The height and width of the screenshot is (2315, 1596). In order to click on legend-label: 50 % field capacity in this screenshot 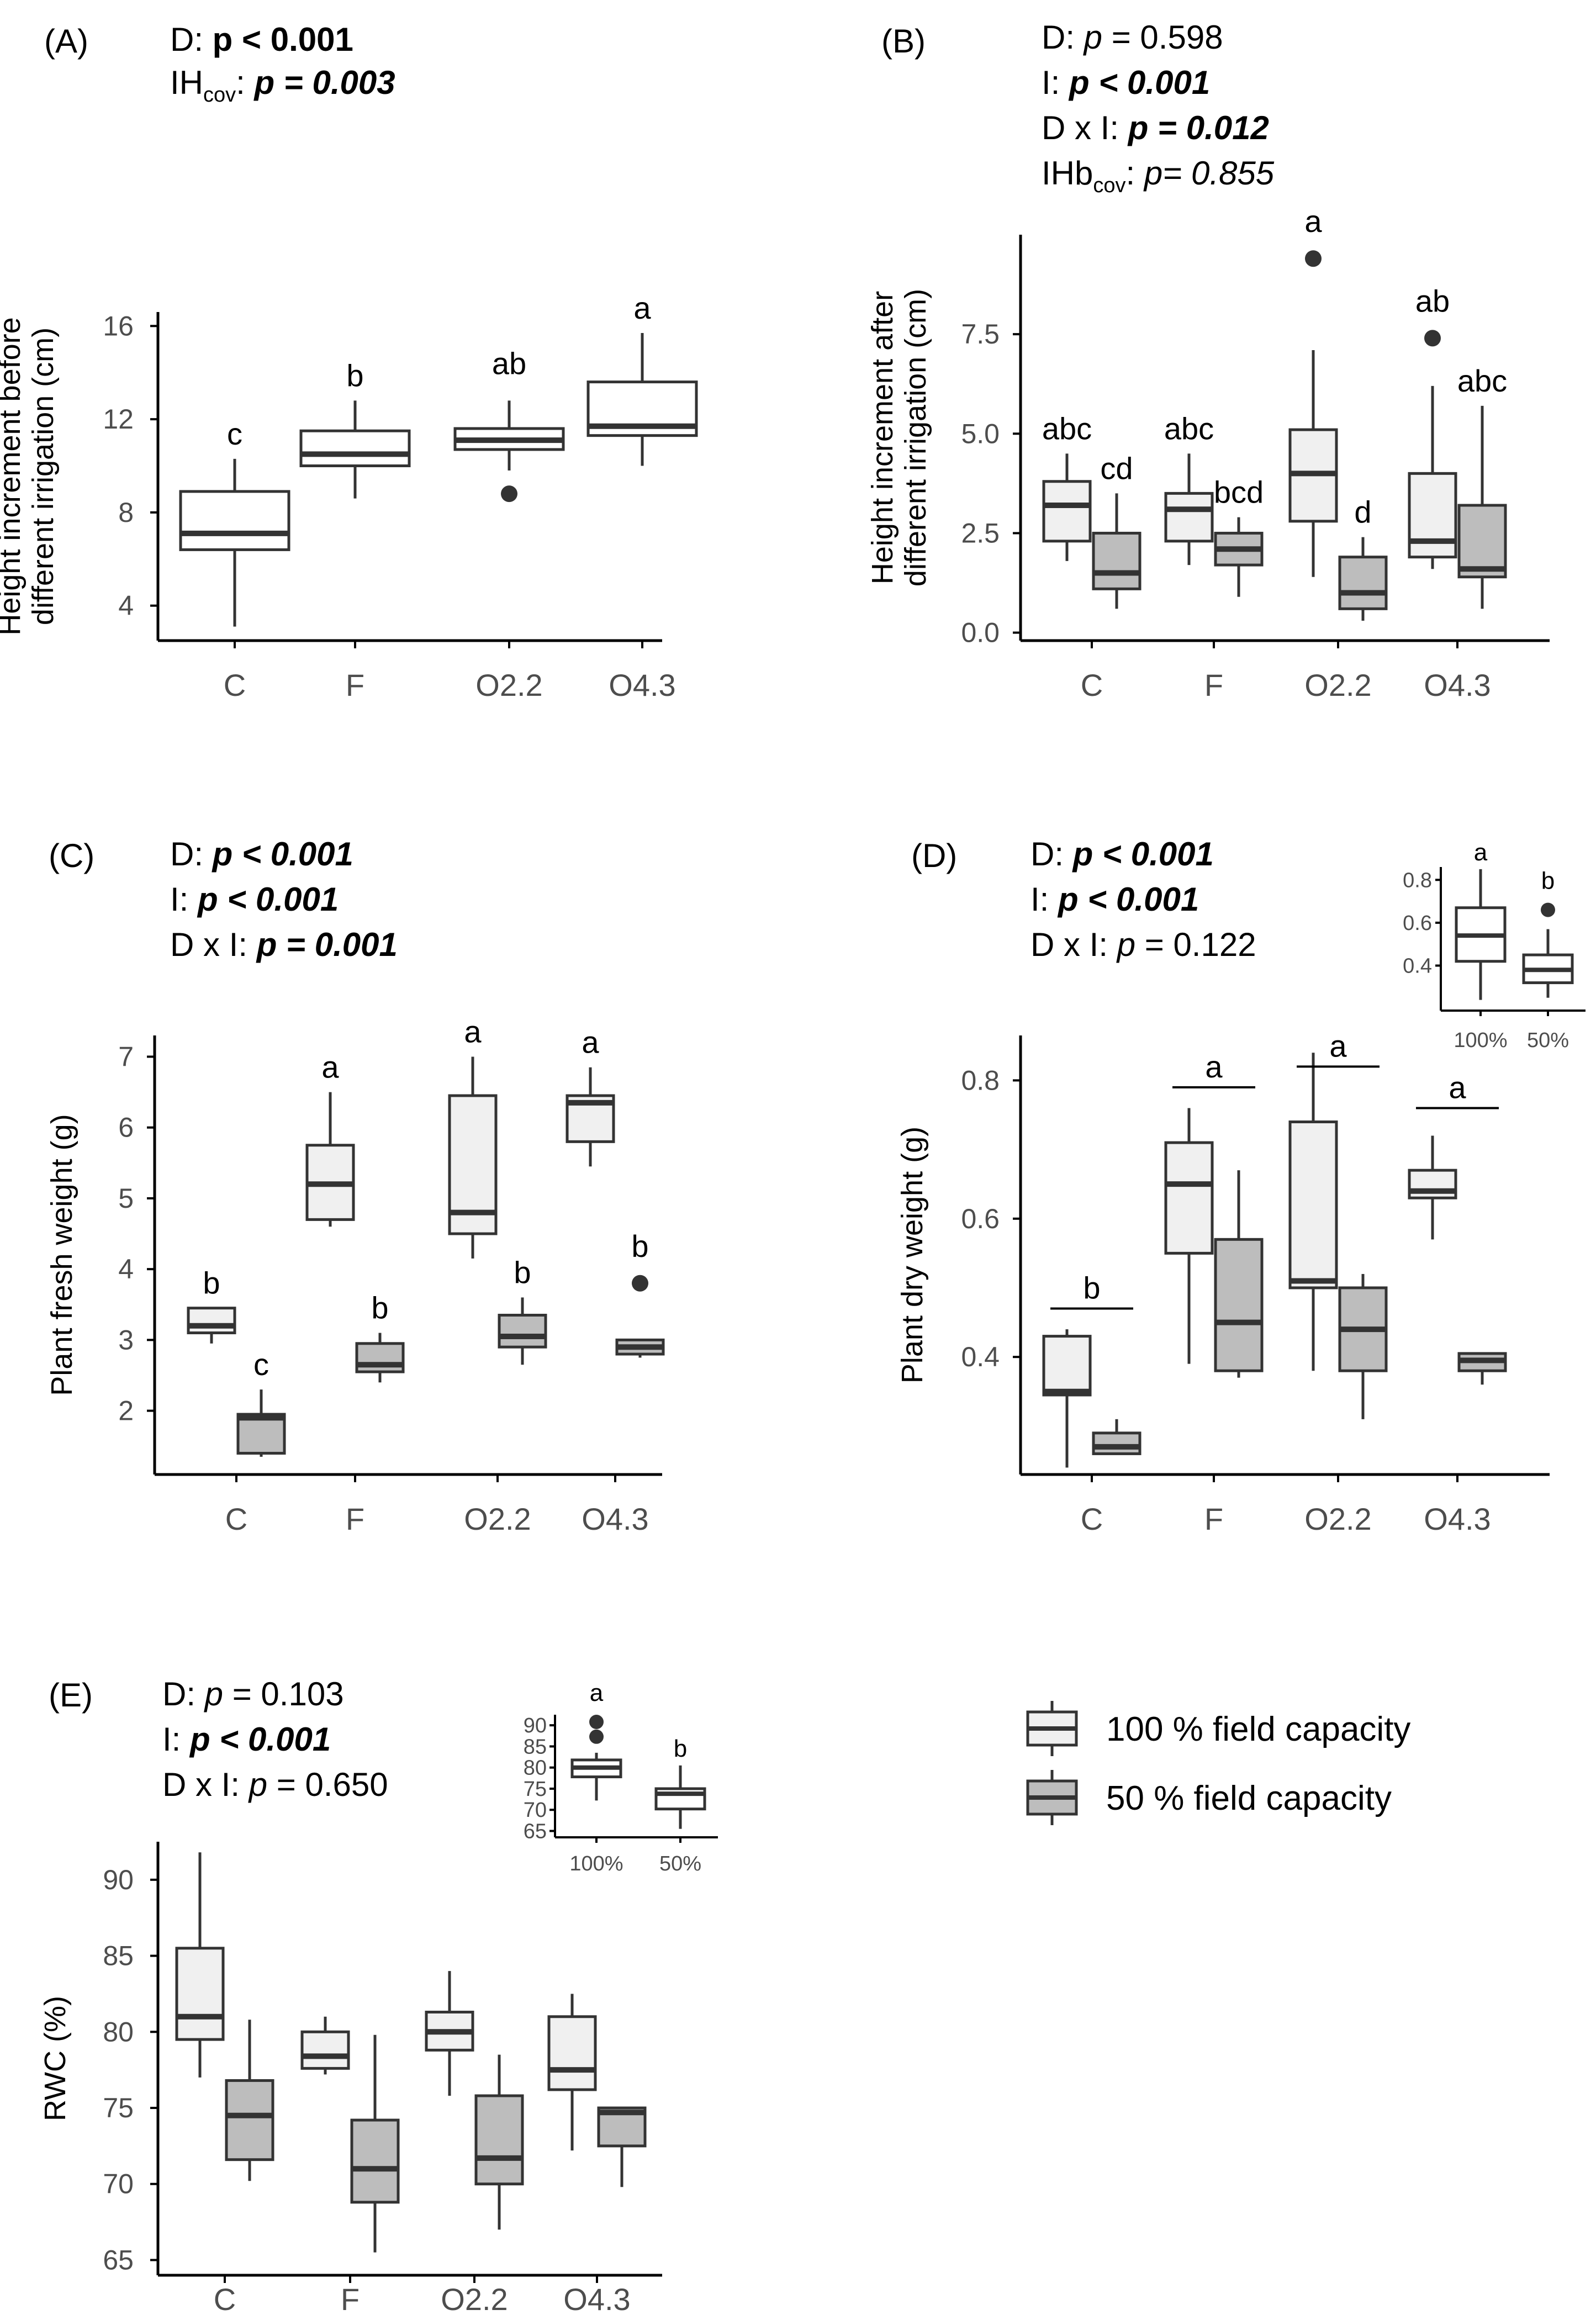, I will do `click(1249, 1798)`.